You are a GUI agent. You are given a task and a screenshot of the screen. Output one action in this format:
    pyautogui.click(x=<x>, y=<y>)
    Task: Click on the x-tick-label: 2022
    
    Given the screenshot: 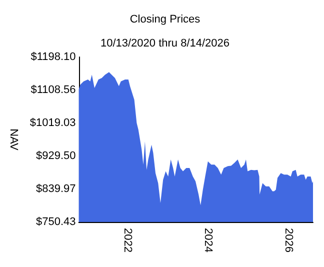 What is the action you would take?
    pyautogui.click(x=128, y=240)
    